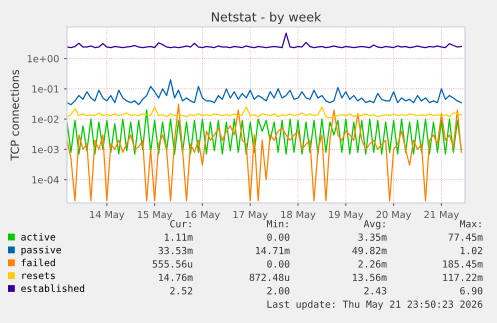 This screenshot has width=497, height=323. What do you see at coordinates (465, 237) in the screenshot?
I see `text: 77.45m` at bounding box center [465, 237].